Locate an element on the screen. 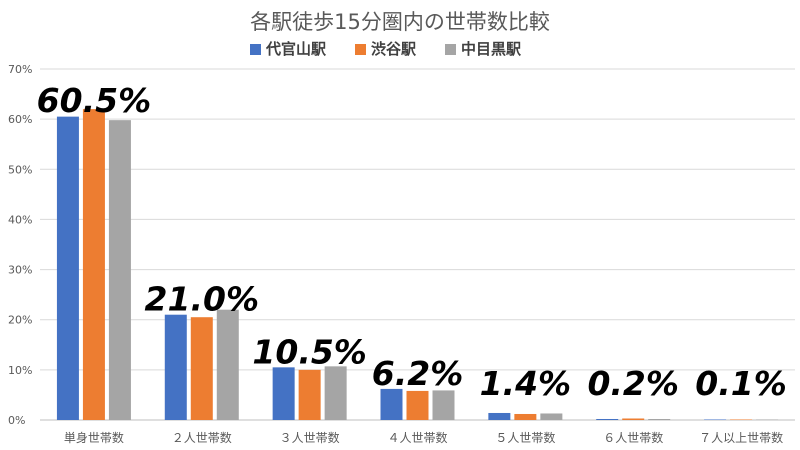 Image resolution: width=800 pixels, height=450 pixels. x-tick-label: 単身世帯数 is located at coordinates (94, 437).